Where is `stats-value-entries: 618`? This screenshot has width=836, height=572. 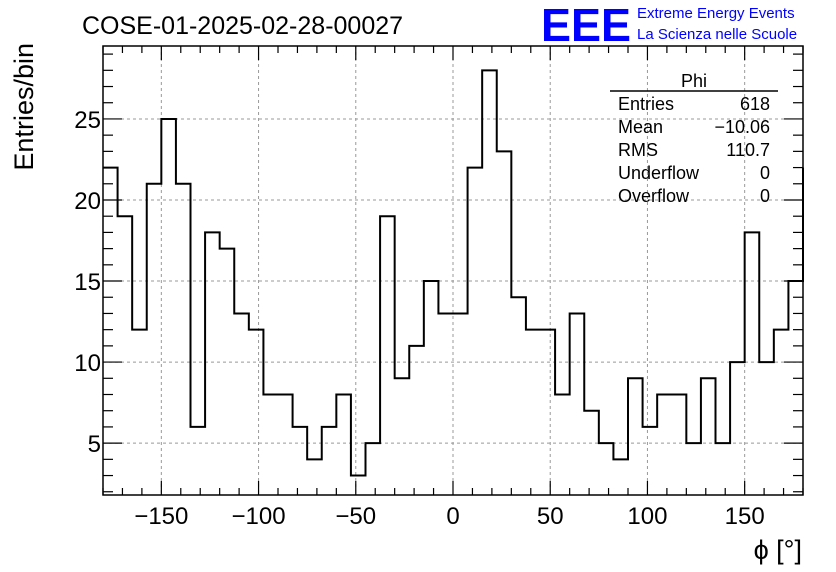 stats-value-entries: 618 is located at coordinates (755, 104).